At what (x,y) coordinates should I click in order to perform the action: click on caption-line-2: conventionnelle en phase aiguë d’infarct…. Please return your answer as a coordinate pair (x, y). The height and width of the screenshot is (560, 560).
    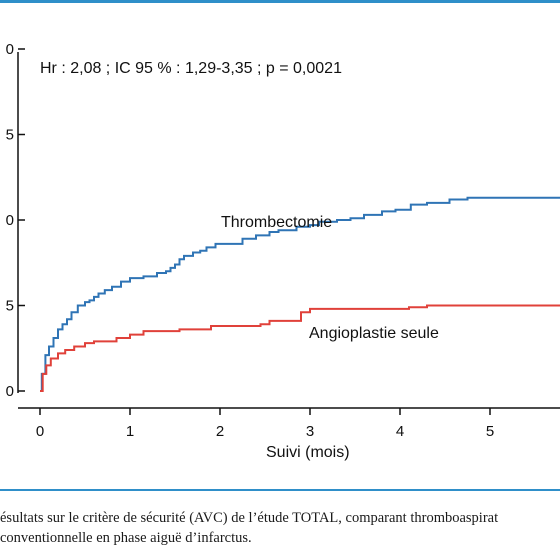
    Looking at the image, I should click on (126, 538).